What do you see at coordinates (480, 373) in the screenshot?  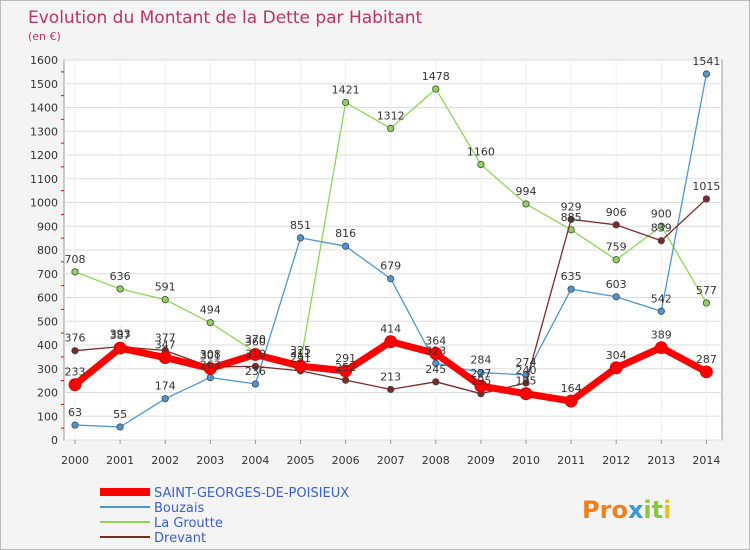 I see `data-label: 227` at bounding box center [480, 373].